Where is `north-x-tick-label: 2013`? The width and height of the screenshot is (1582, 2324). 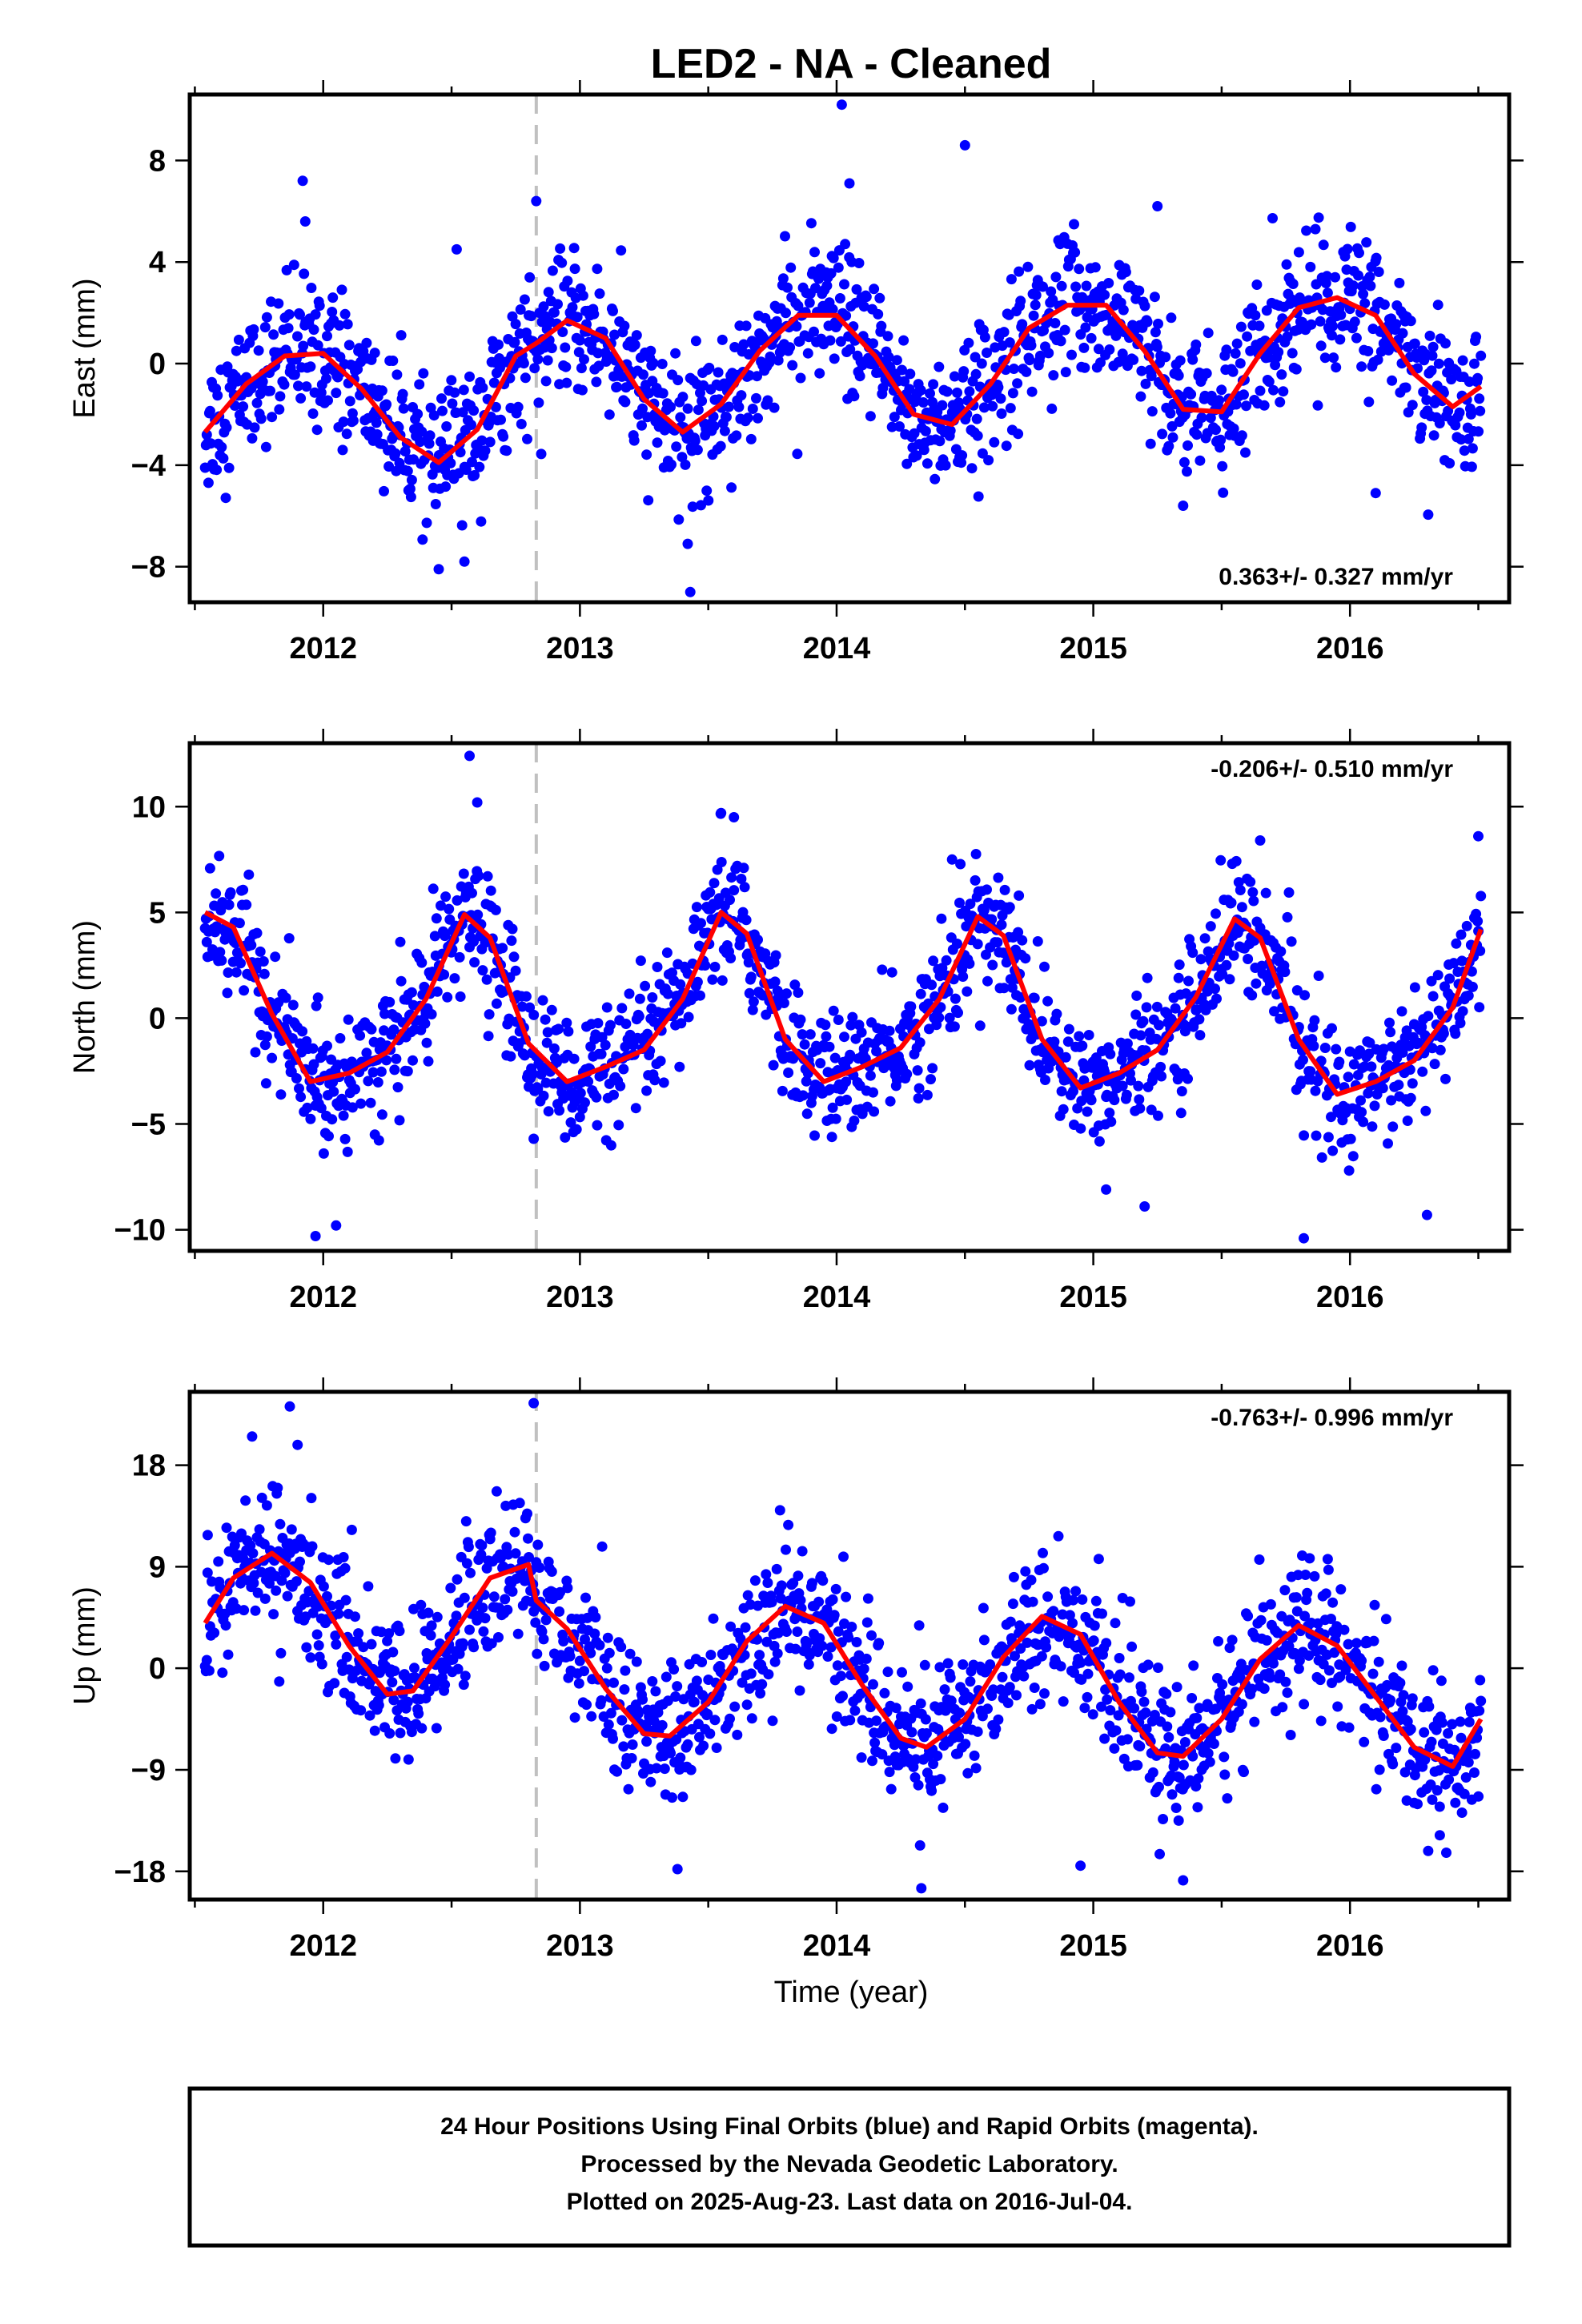 north-x-tick-label: 2013 is located at coordinates (580, 1297).